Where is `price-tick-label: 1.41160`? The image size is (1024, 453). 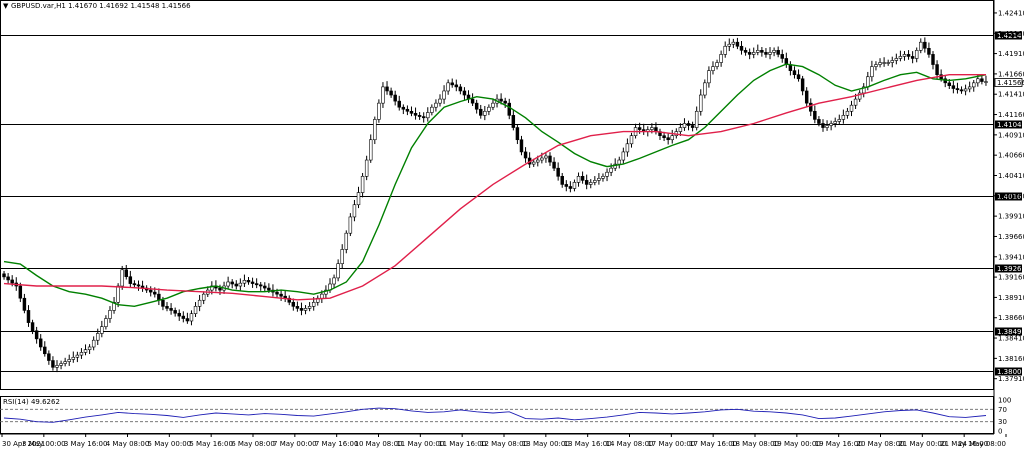 price-tick-label: 1.41160 is located at coordinates (1011, 115).